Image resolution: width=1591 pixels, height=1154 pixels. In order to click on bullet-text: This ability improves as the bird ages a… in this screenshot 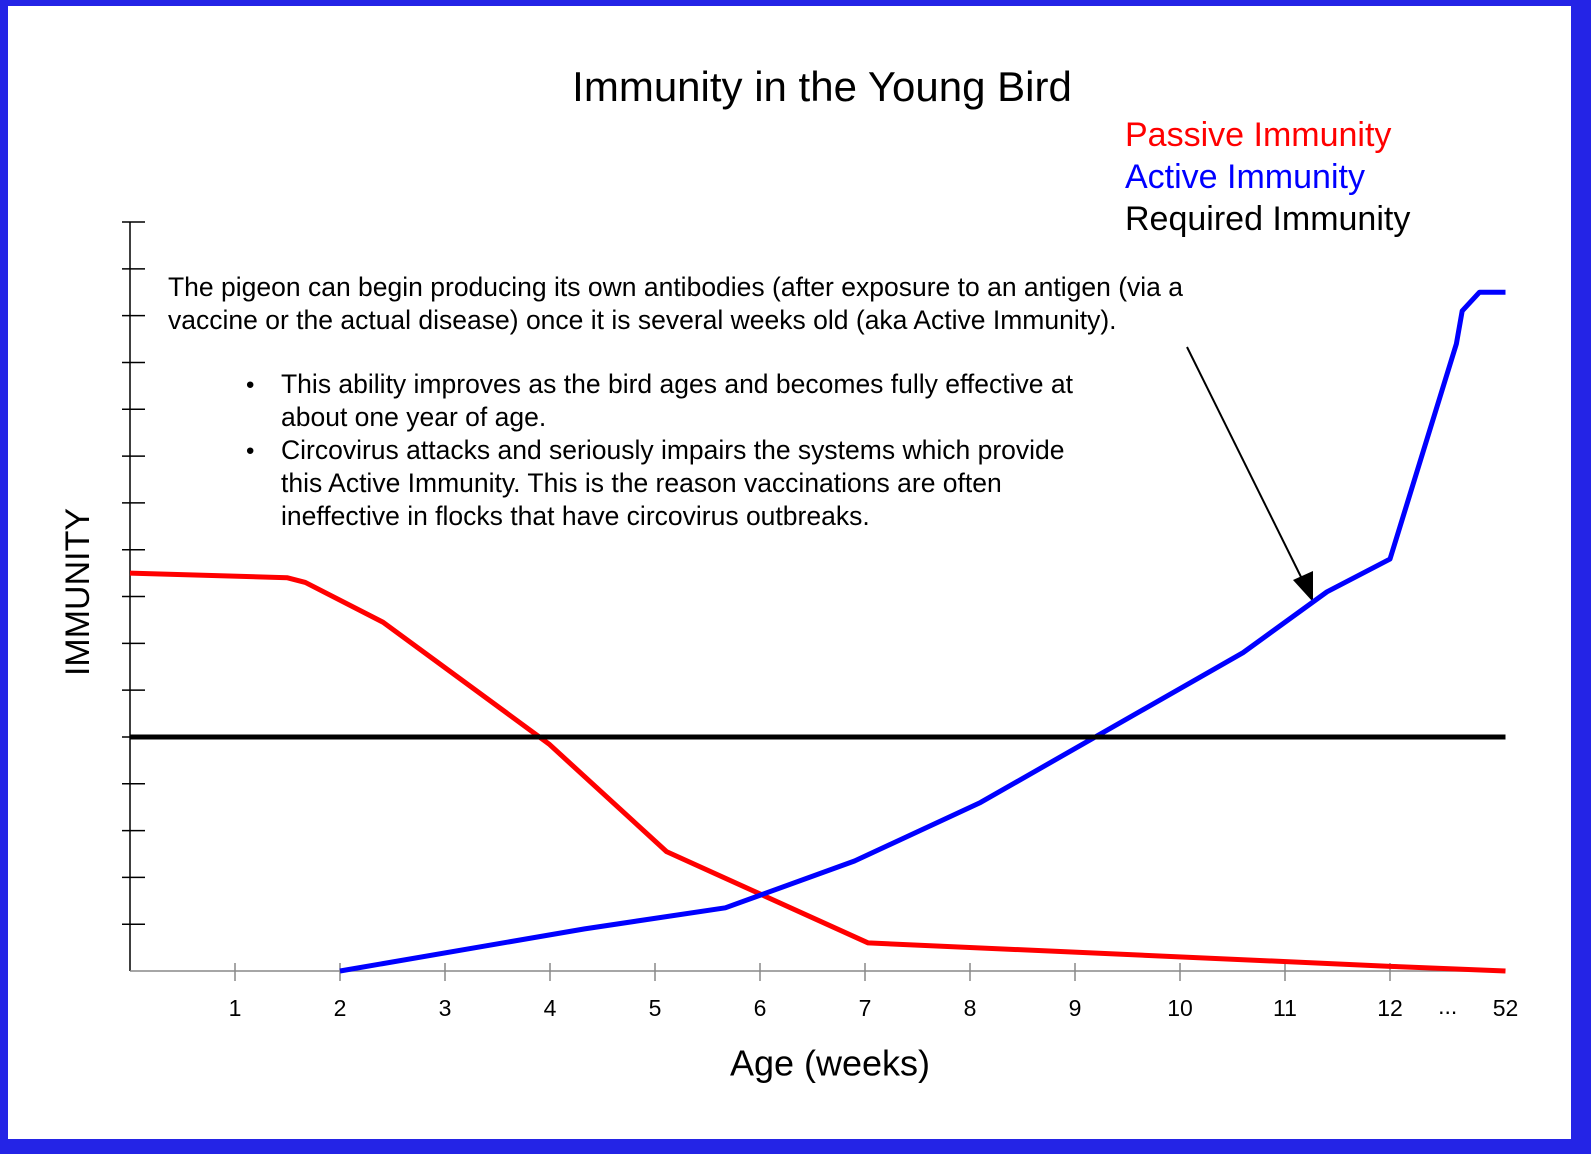, I will do `click(677, 384)`.